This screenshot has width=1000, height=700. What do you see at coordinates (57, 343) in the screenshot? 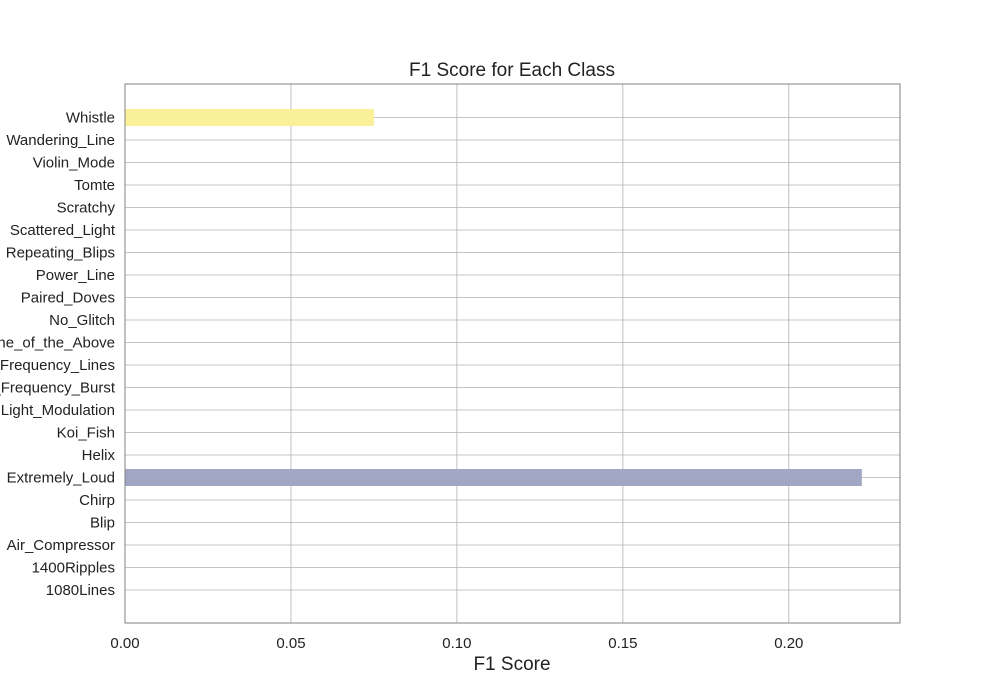
I see `y-tick-label: None_of_the_Above` at bounding box center [57, 343].